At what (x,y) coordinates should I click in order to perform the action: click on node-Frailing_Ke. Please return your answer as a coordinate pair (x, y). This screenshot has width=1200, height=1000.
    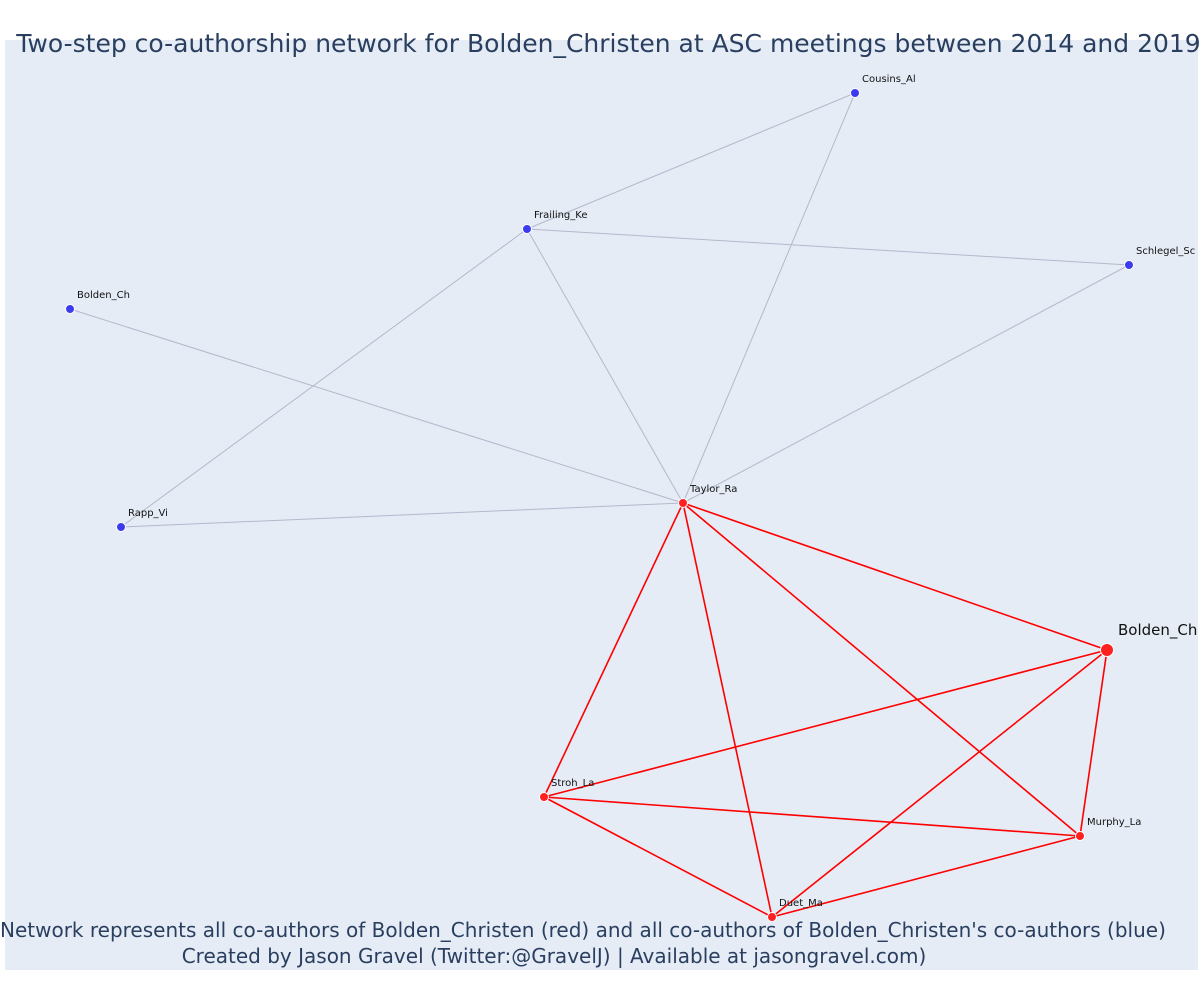
    Looking at the image, I should click on (527, 229).